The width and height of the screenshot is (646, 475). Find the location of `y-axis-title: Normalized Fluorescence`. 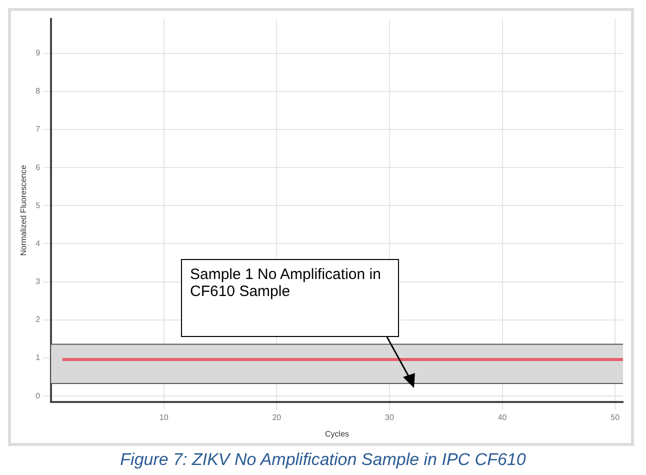

y-axis-title: Normalized Fluorescence is located at coordinates (23, 210).